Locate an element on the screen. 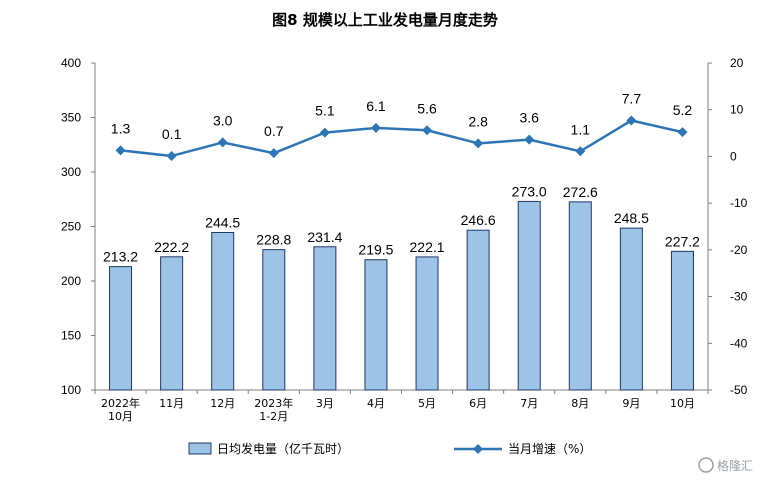  x-tick-label: 5月 is located at coordinates (427, 403).